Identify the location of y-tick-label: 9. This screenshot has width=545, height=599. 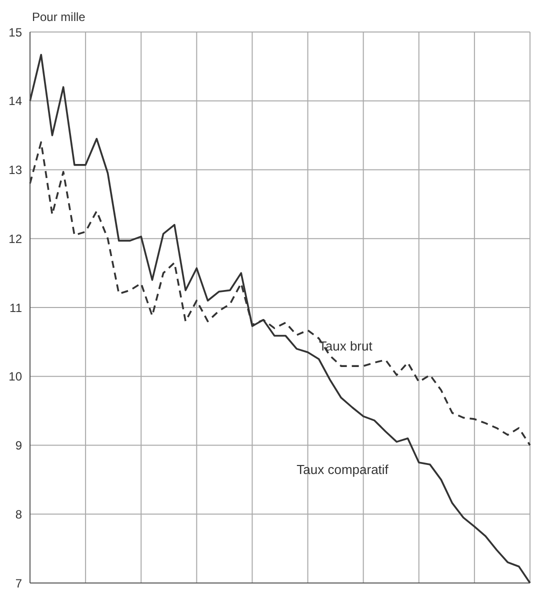
(18, 445).